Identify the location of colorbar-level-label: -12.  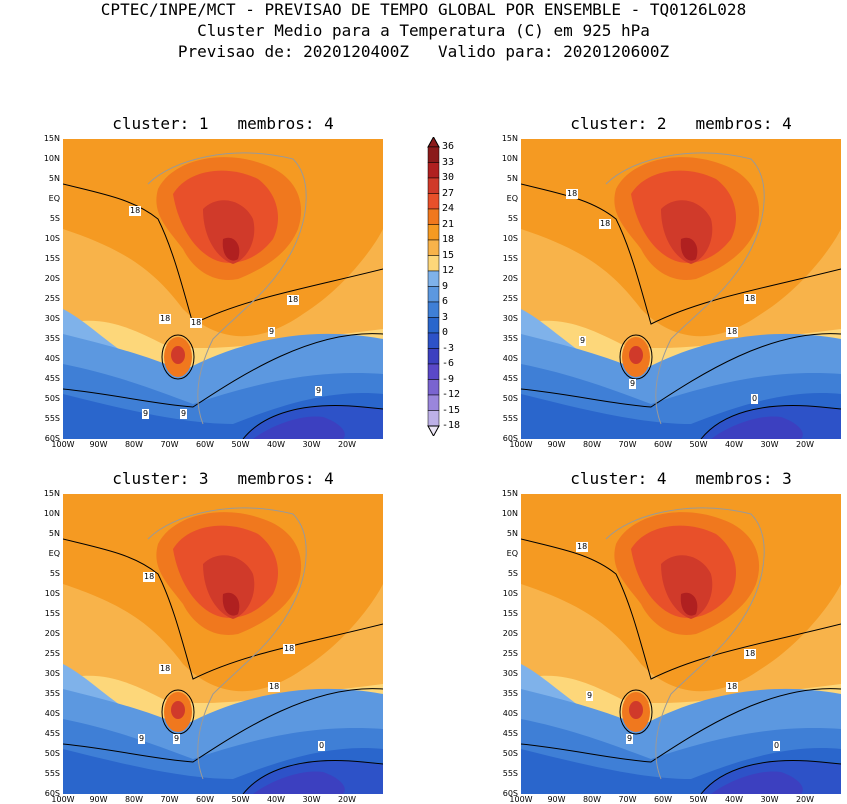
(451, 394).